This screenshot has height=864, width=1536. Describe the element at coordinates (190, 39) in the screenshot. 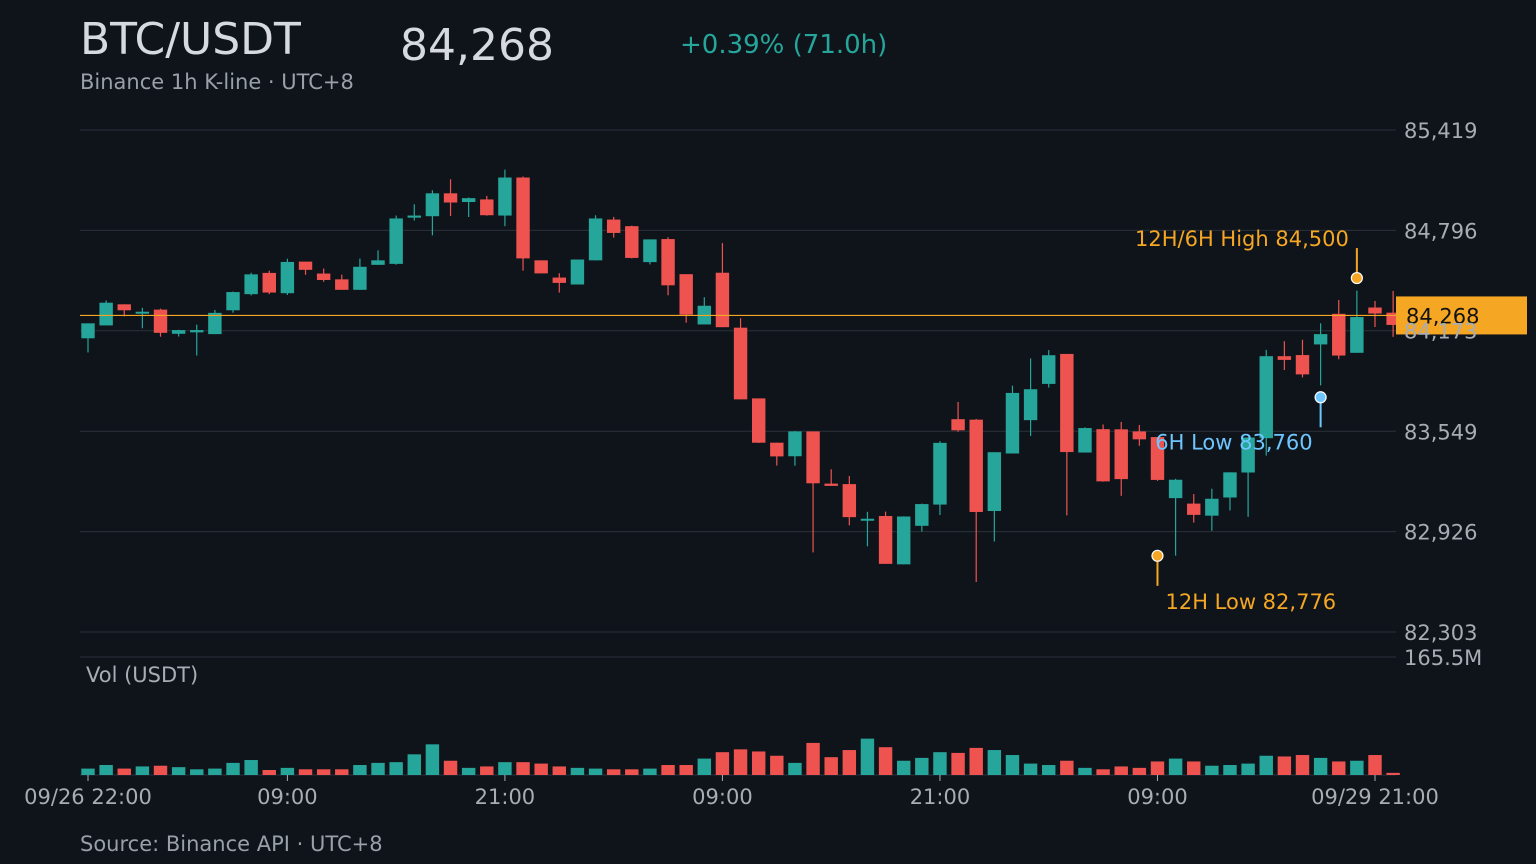

I see `symbol-title: BTC/USDT` at that location.